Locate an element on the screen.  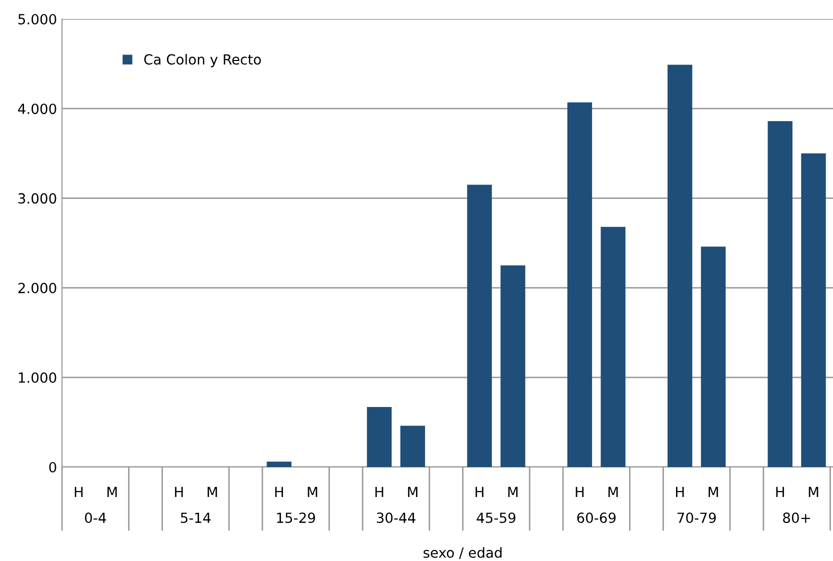
text: 30-44 is located at coordinates (396, 518).